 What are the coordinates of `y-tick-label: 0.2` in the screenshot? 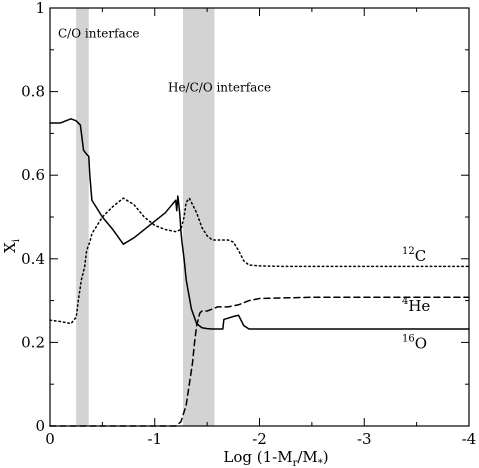 It's located at (33, 342).